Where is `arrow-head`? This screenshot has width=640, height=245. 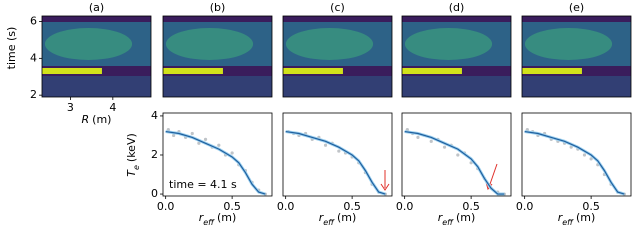
arrow-head is located at coordinates (385, 187).